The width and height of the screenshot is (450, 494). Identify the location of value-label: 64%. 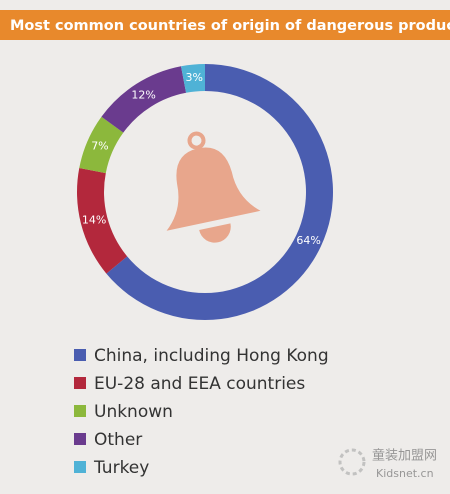
(308, 240).